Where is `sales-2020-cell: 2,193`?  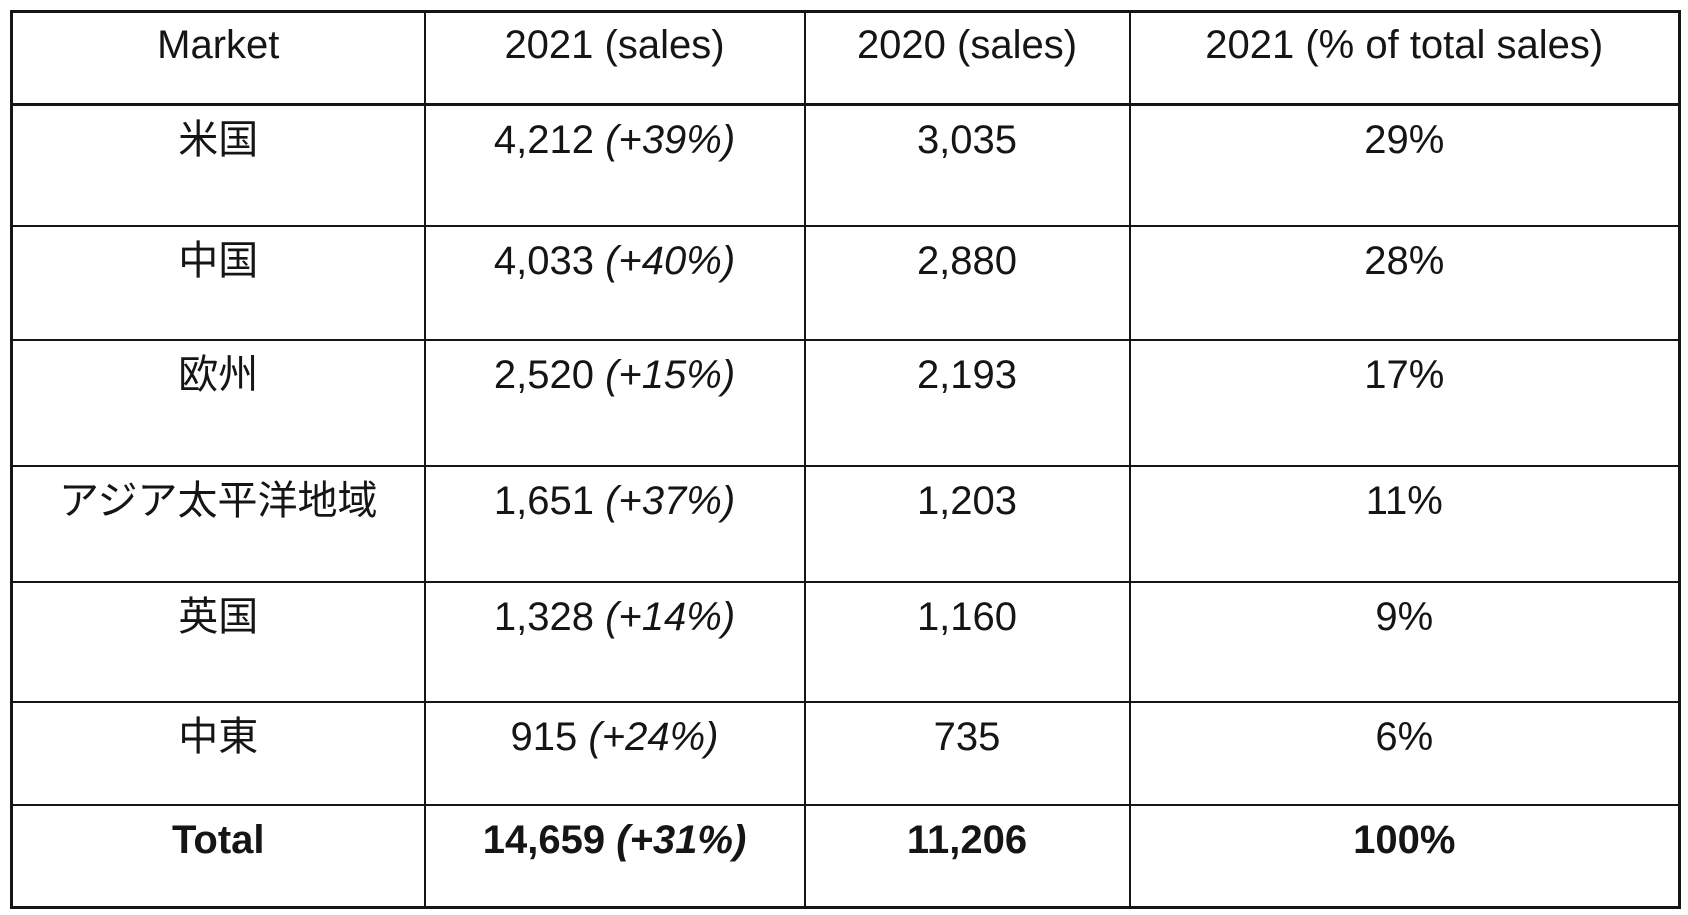
sales-2020-cell: 2,193 is located at coordinates (967, 402).